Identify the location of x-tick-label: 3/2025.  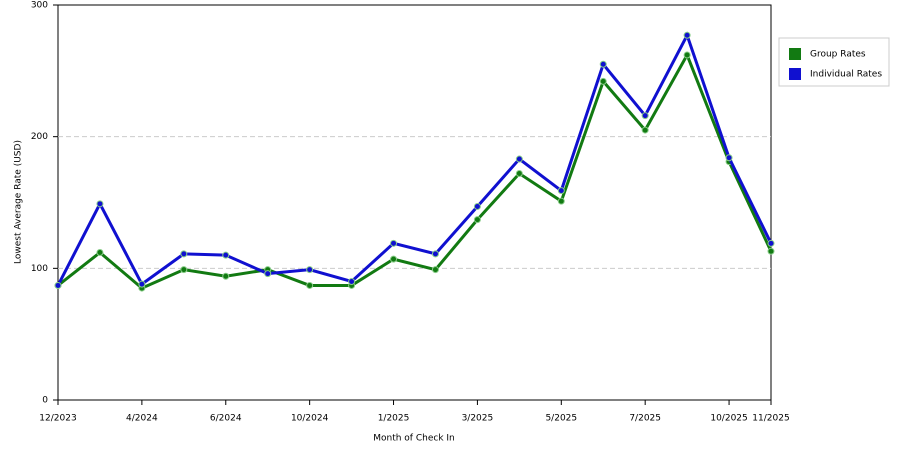
(478, 419).